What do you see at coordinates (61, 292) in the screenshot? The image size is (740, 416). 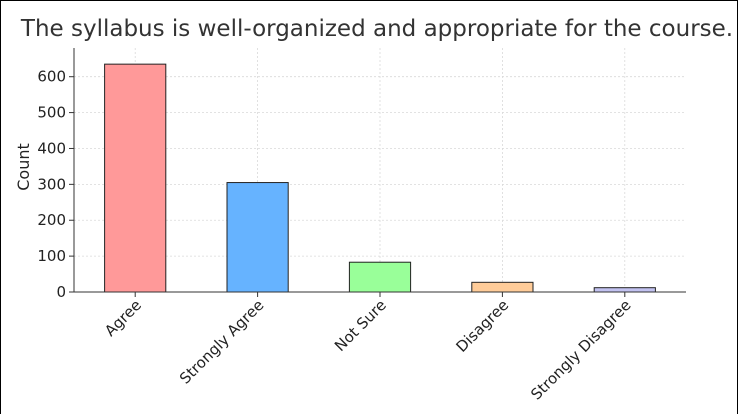 I see `y-tick-label: 0` at bounding box center [61, 292].